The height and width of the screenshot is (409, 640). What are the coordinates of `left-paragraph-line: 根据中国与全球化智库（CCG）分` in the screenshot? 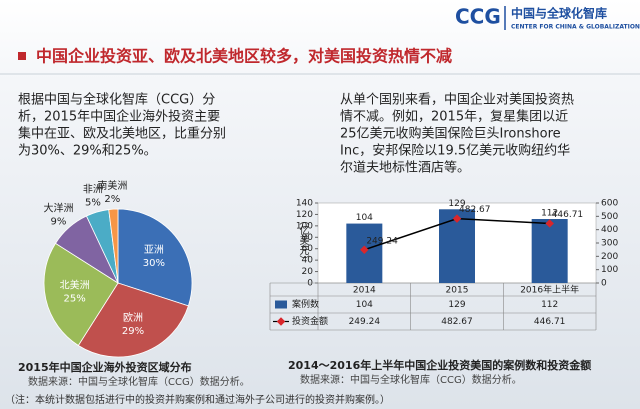 It's located at (116, 100).